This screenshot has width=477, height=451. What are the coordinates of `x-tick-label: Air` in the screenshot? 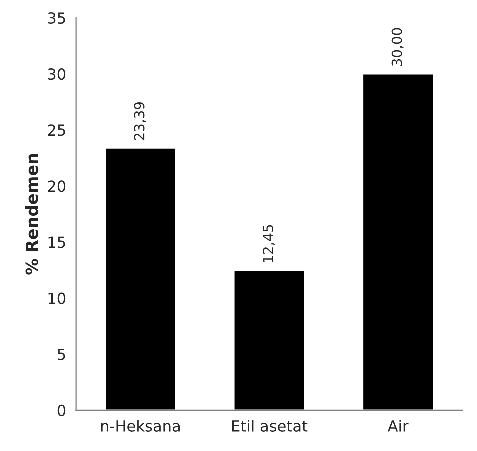 It's located at (398, 426).